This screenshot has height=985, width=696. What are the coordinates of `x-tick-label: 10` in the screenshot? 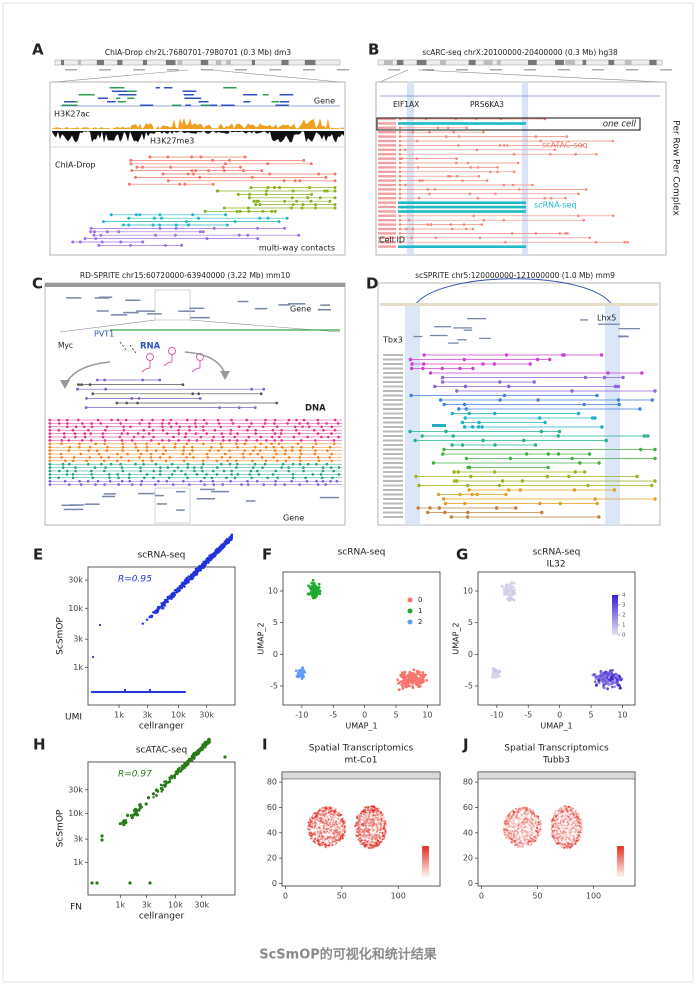 It's located at (622, 715).